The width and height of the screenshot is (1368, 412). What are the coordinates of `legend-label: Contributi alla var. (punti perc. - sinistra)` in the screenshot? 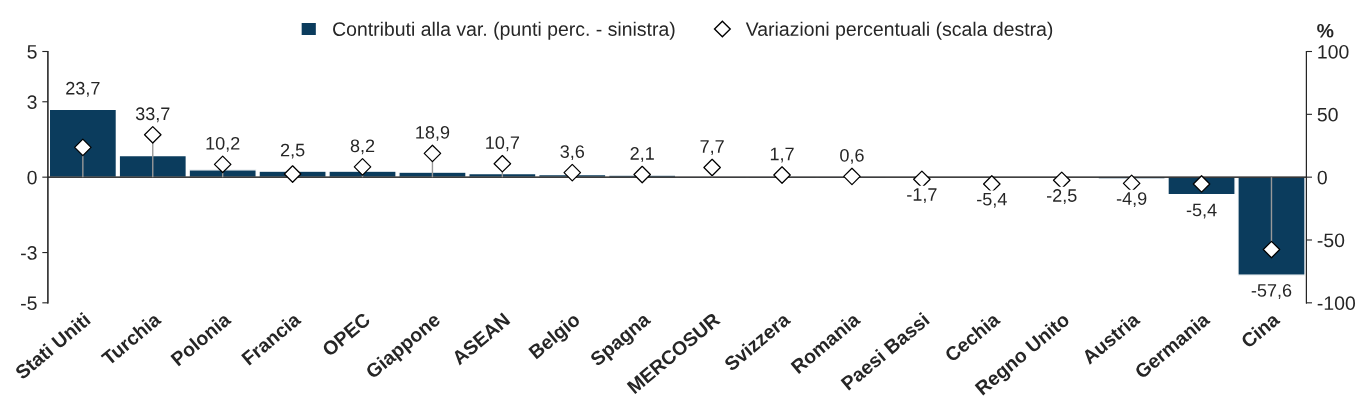 It's located at (504, 30).